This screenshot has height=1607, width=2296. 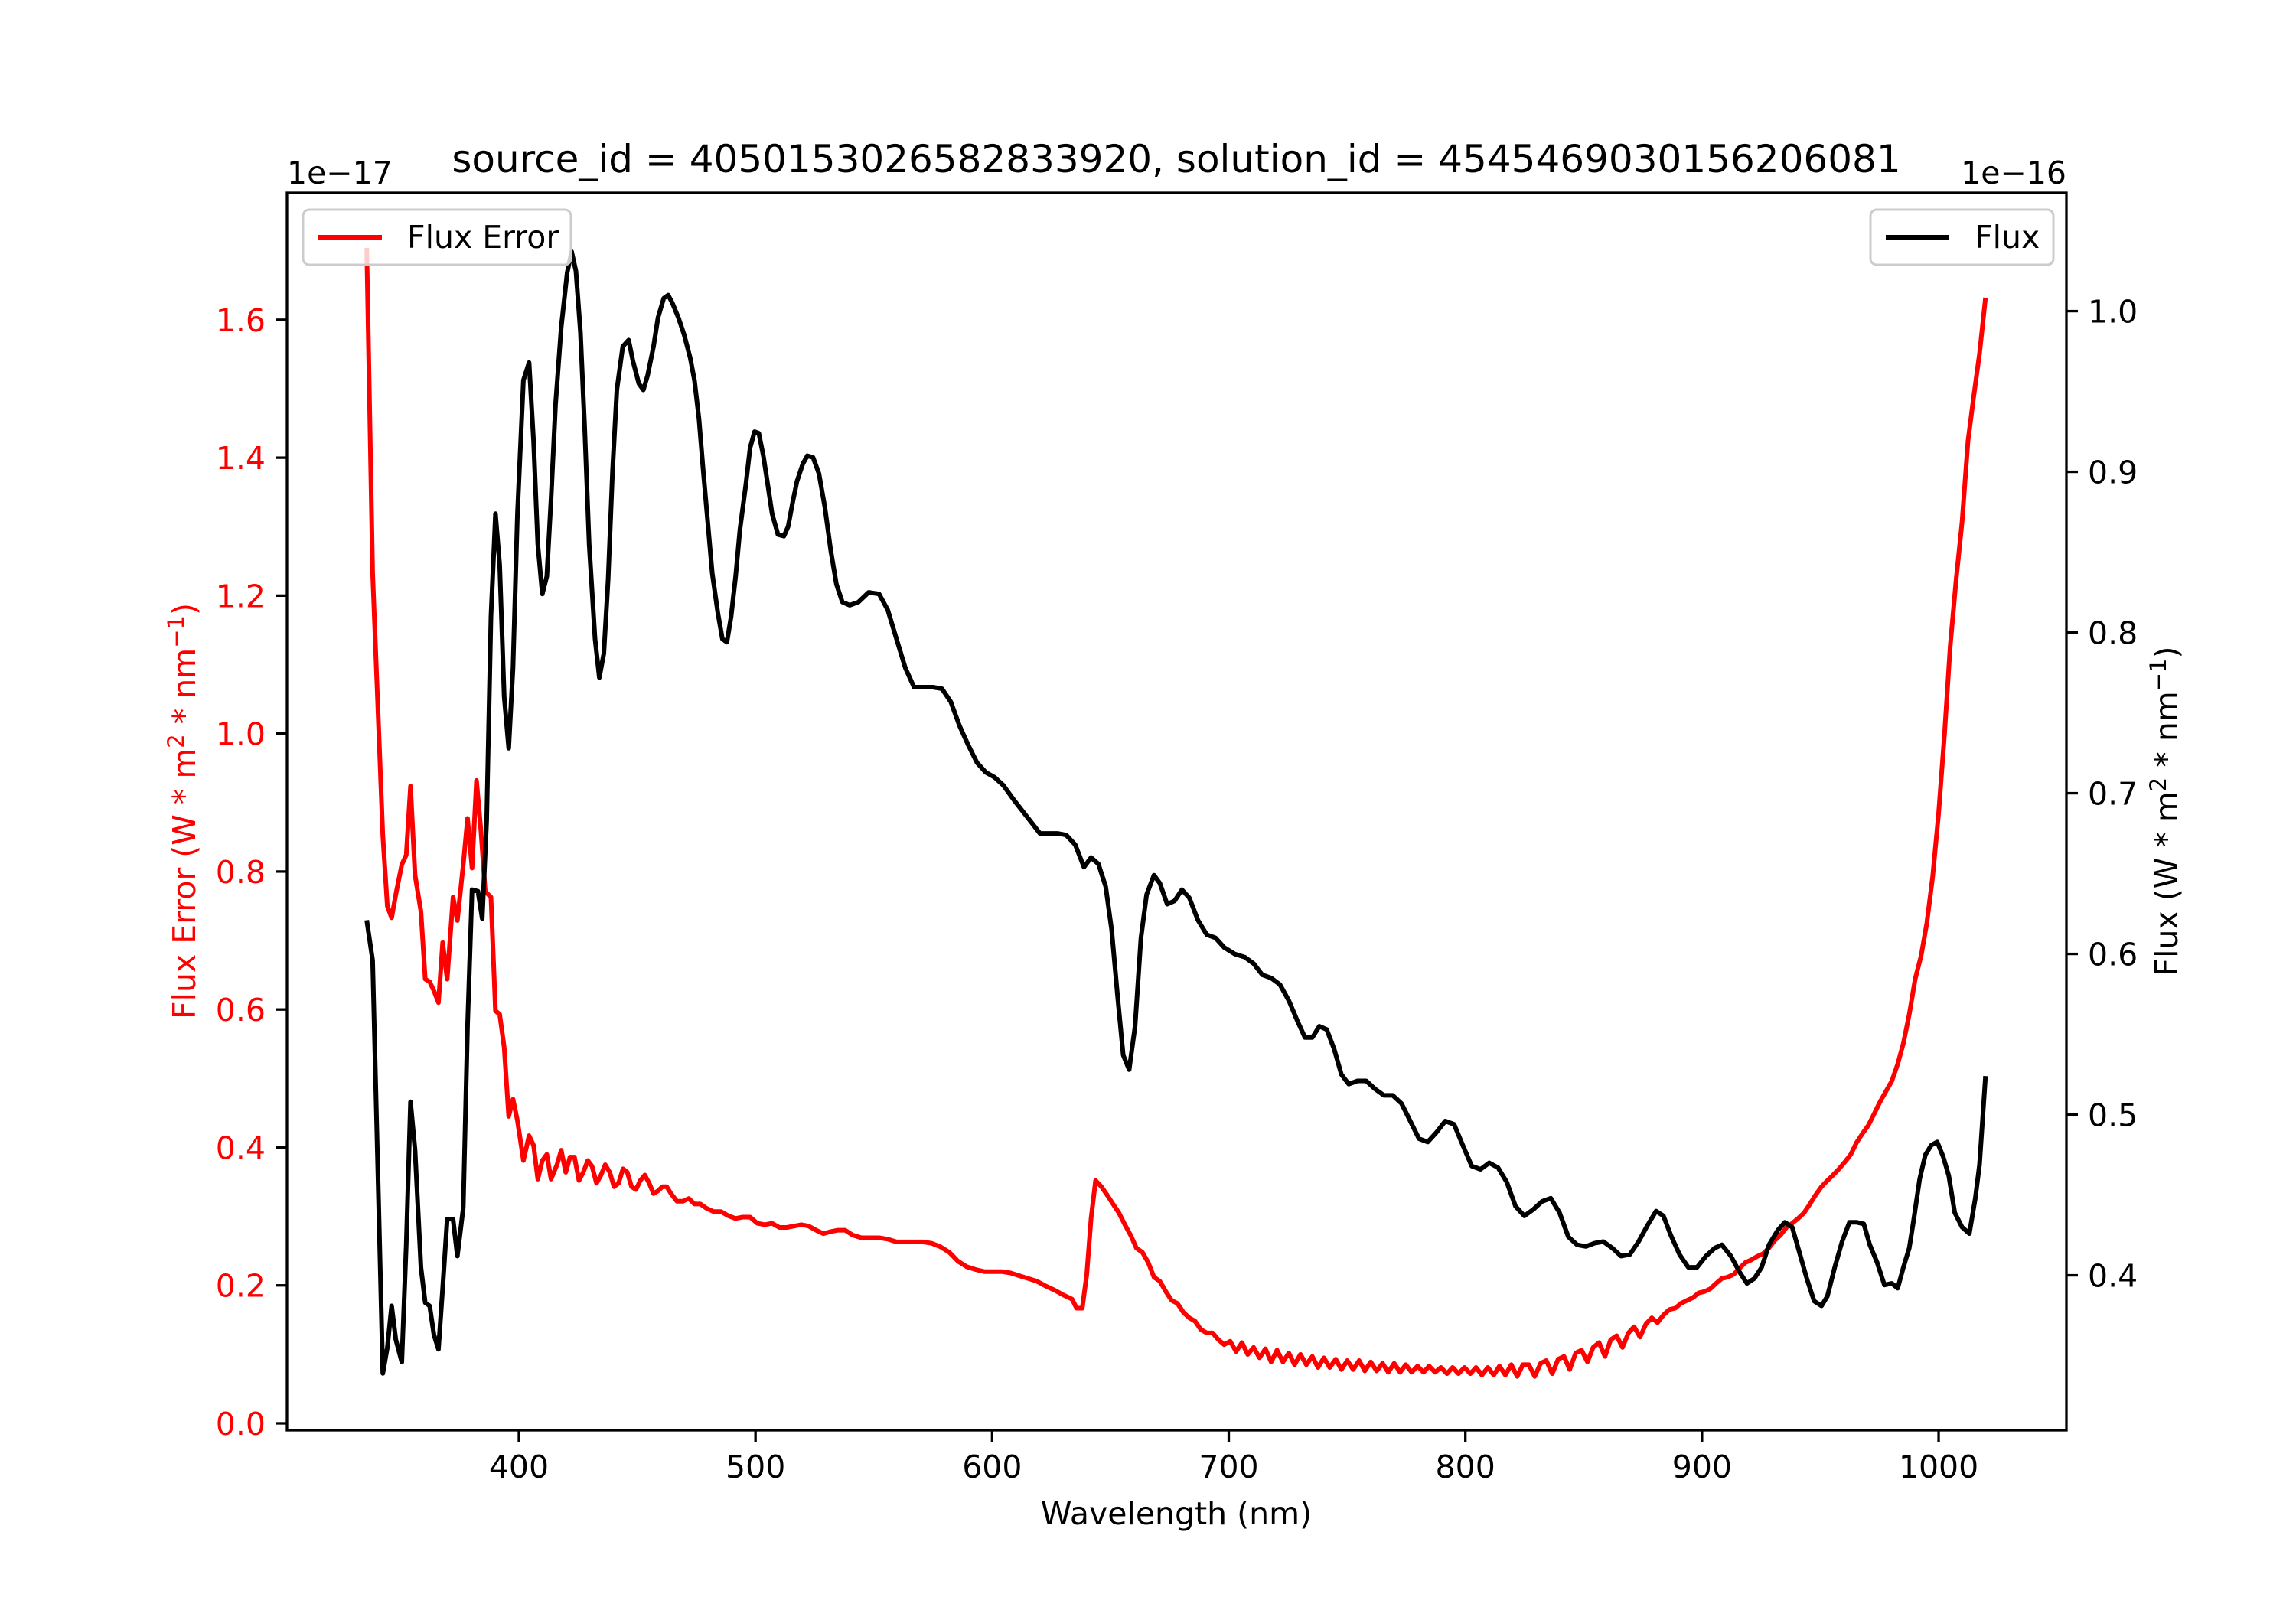 I want to click on left-y-tick-label: 0.4, so click(x=241, y=1147).